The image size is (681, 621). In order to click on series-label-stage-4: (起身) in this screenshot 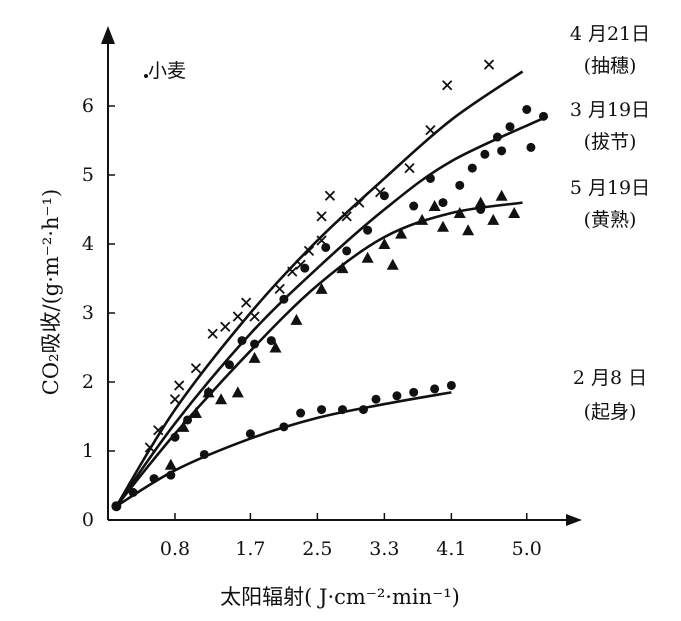, I will do `click(610, 412)`.